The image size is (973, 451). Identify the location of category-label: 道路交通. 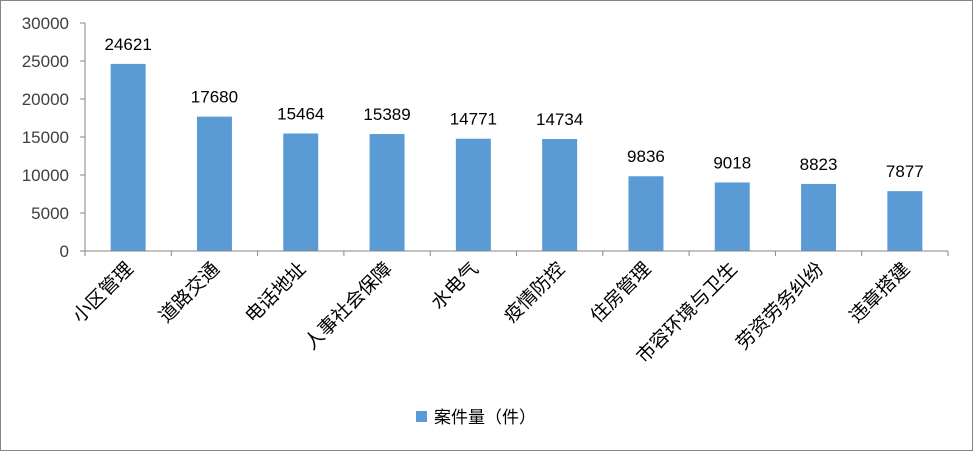
(189, 292).